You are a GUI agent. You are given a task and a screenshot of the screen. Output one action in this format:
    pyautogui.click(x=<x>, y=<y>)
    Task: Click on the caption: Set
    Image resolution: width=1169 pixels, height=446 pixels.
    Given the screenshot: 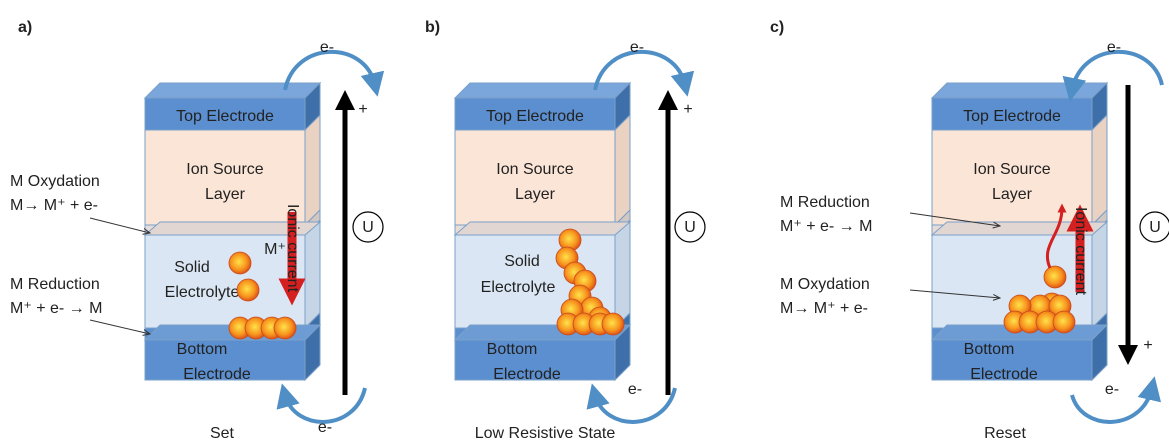 What is the action you would take?
    pyautogui.click(x=222, y=433)
    